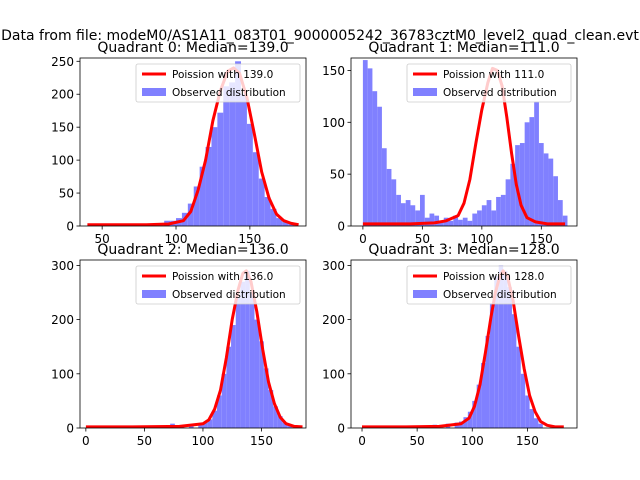 The width and height of the screenshot is (640, 480). Describe the element at coordinates (337, 175) in the screenshot. I see `y-tick-label: 50` at that location.